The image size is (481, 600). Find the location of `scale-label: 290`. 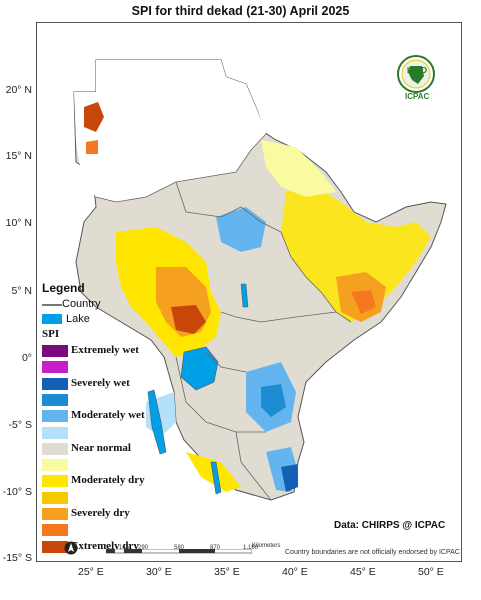

scale-label: 290 is located at coordinates (143, 548).